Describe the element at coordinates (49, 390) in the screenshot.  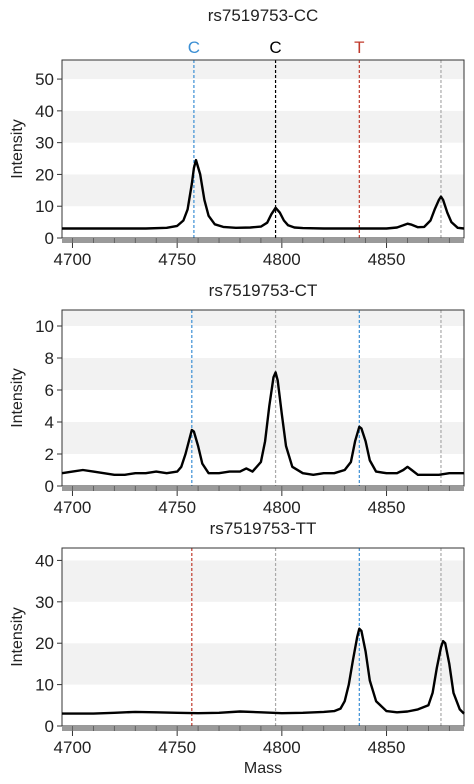
I see `y-tick-label: 6` at that location.